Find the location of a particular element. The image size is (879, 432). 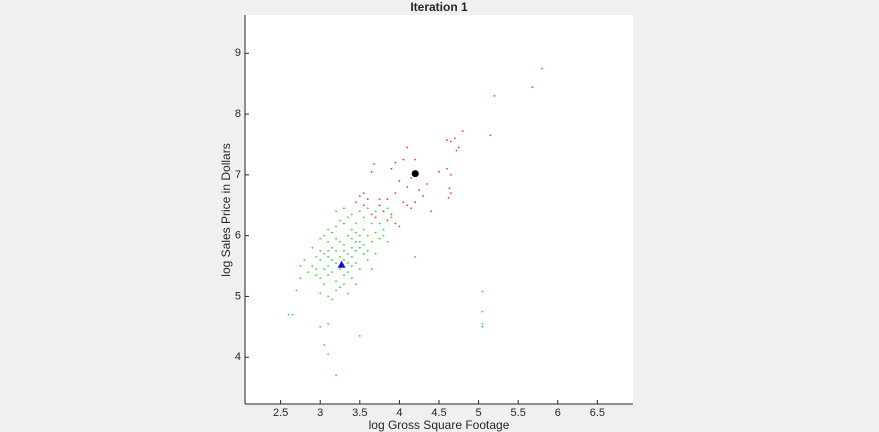

chart-title: Iteration 1 is located at coordinates (439, 7).